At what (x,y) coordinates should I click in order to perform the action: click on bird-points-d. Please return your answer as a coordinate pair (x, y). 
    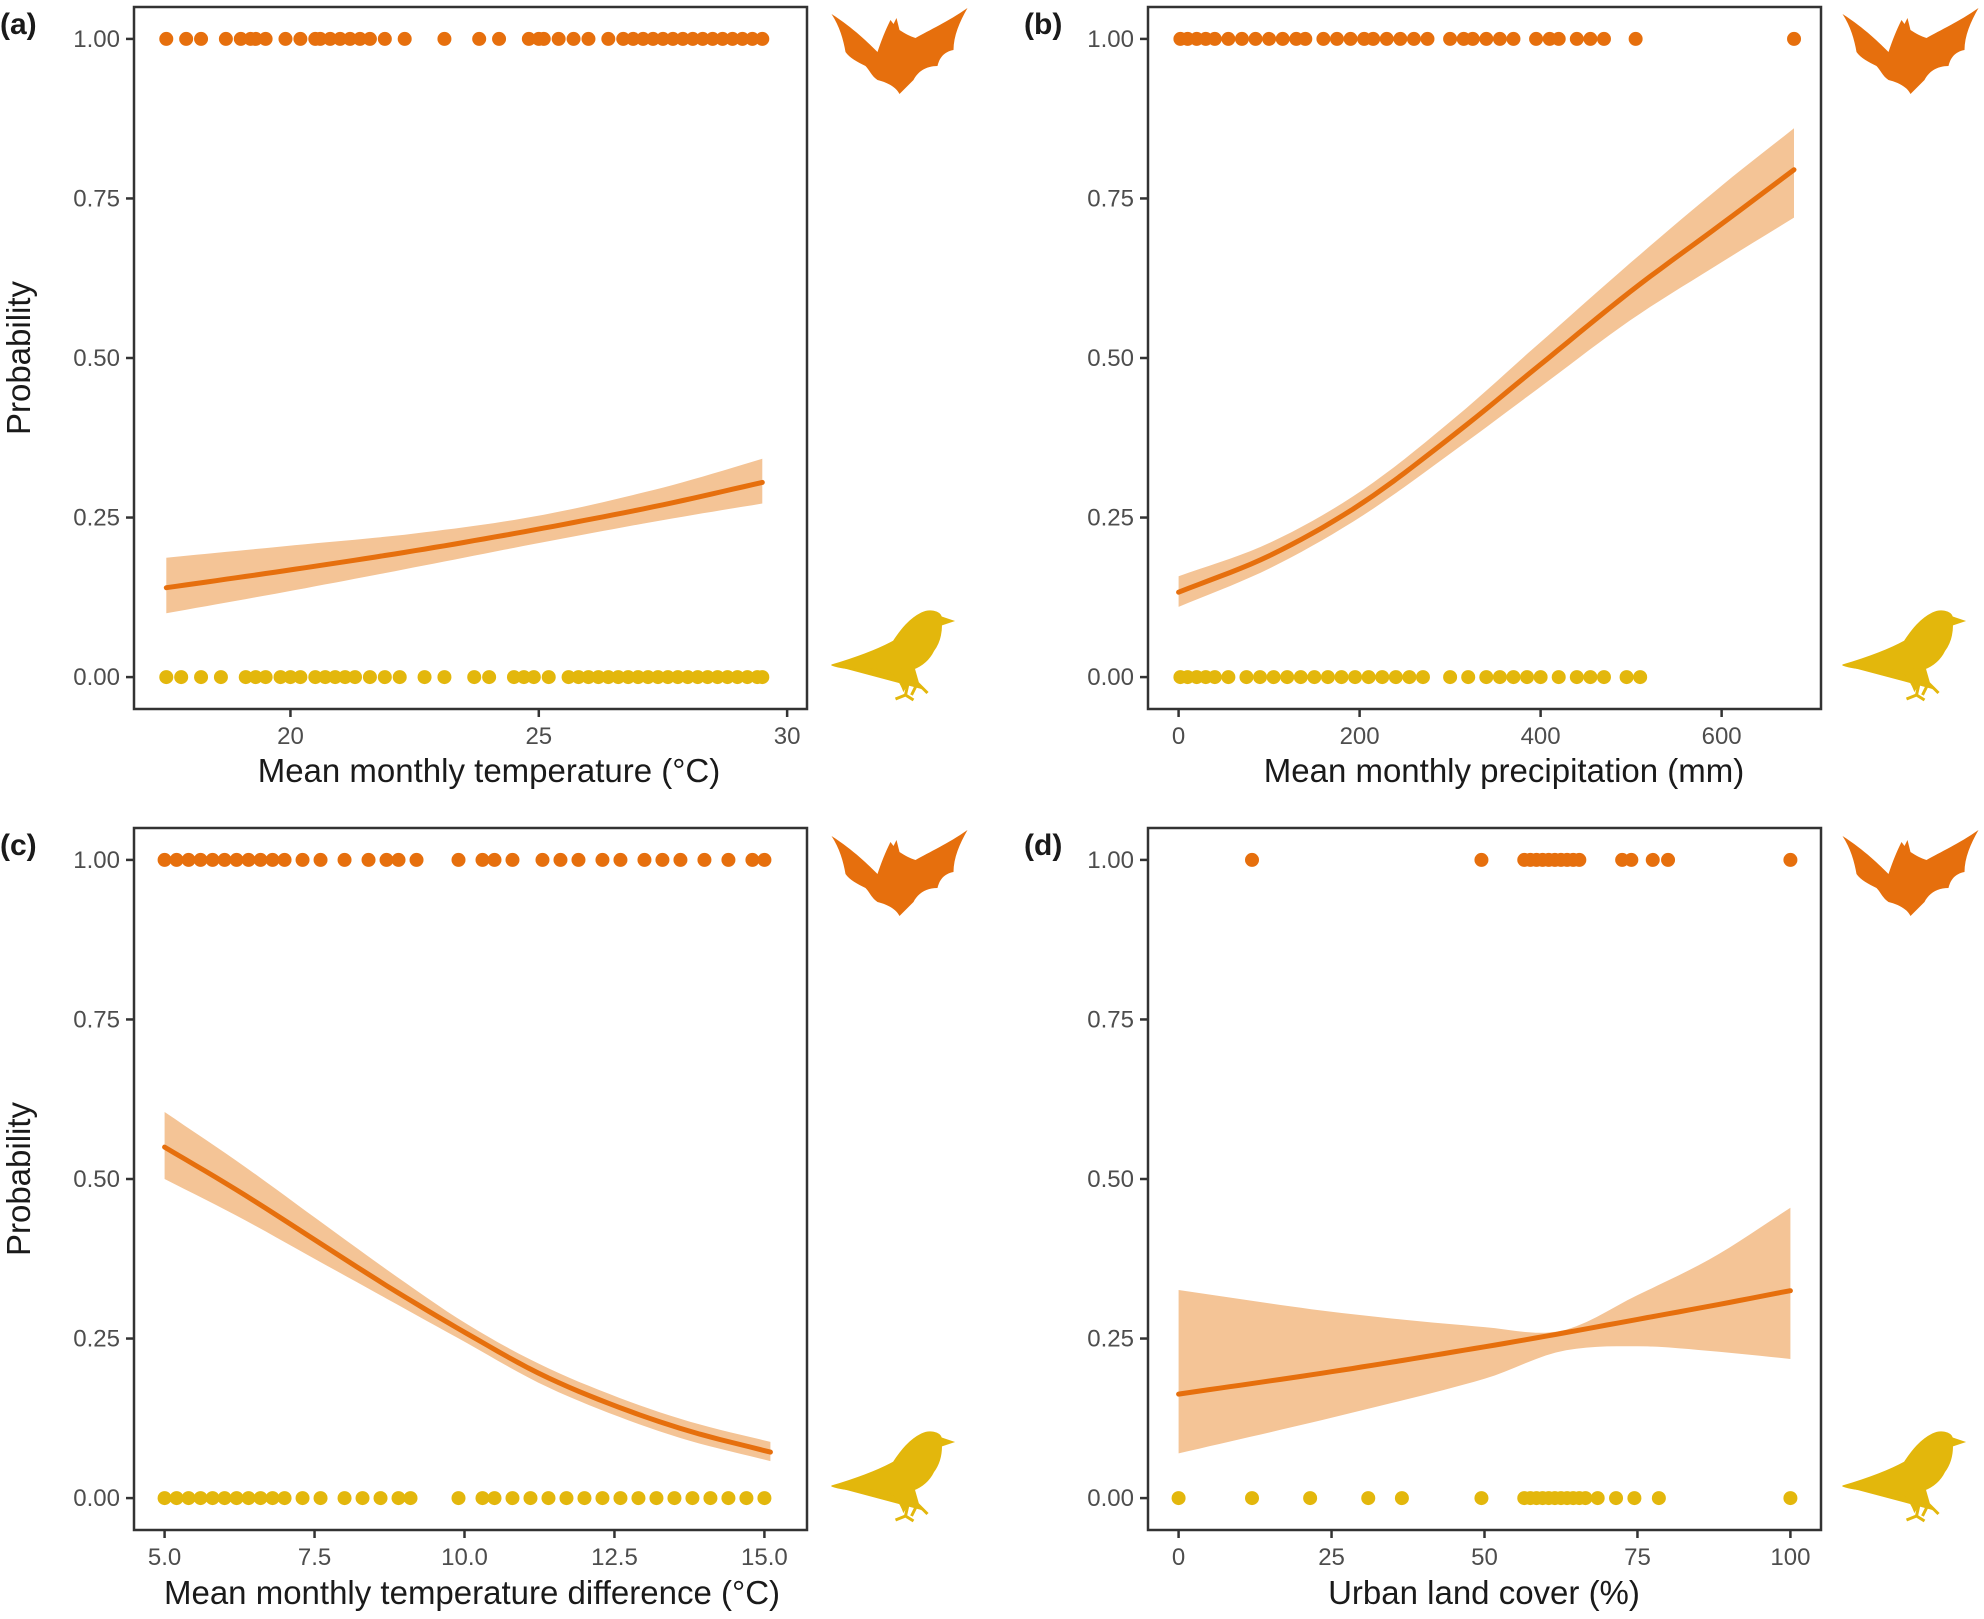
    Looking at the image, I should click on (1484, 1498).